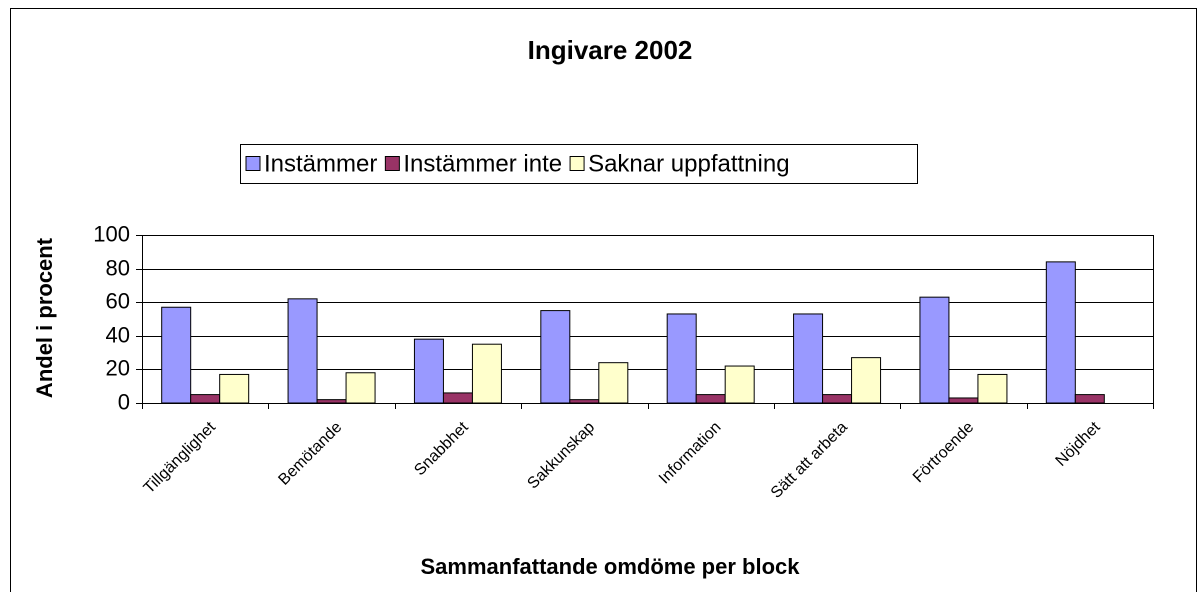 The height and width of the screenshot is (592, 1200). Describe the element at coordinates (610, 50) in the screenshot. I see `chart-title: Ingivare 2002` at that location.